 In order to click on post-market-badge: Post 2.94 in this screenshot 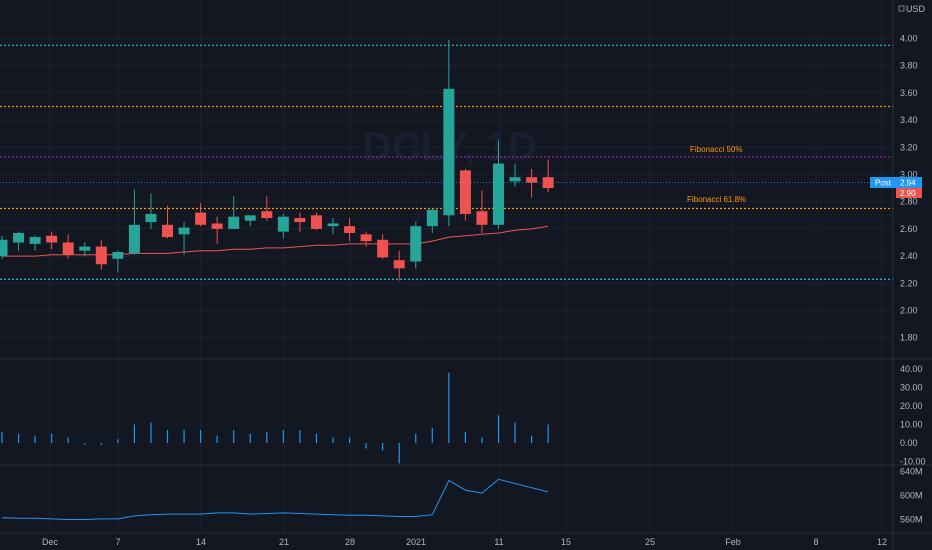, I will do `click(896, 182)`.